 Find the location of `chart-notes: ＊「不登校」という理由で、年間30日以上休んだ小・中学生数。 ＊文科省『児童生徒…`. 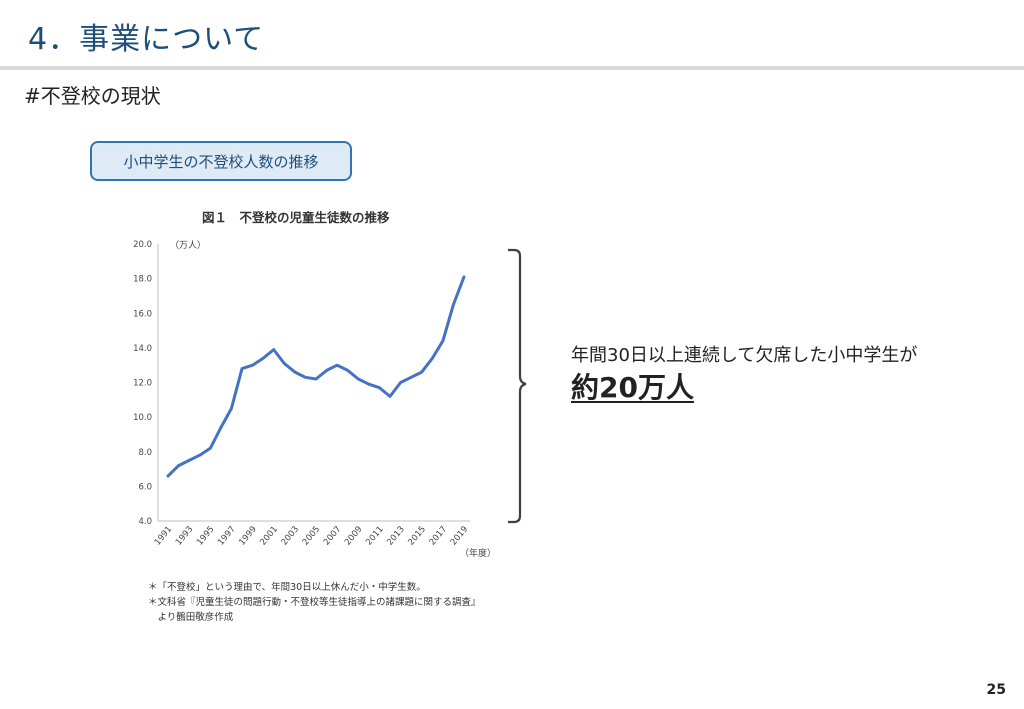

chart-notes: ＊「不登校」という理由で、年間30日以上休んだ小・中学生数。 ＊文科省『児童生徒… is located at coordinates (314, 602).